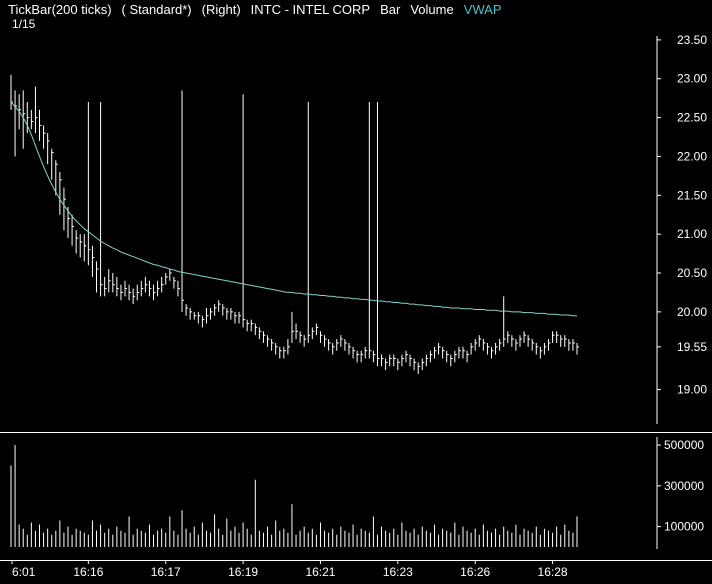  I want to click on price-y-tick-label: 22.50, so click(692, 118).